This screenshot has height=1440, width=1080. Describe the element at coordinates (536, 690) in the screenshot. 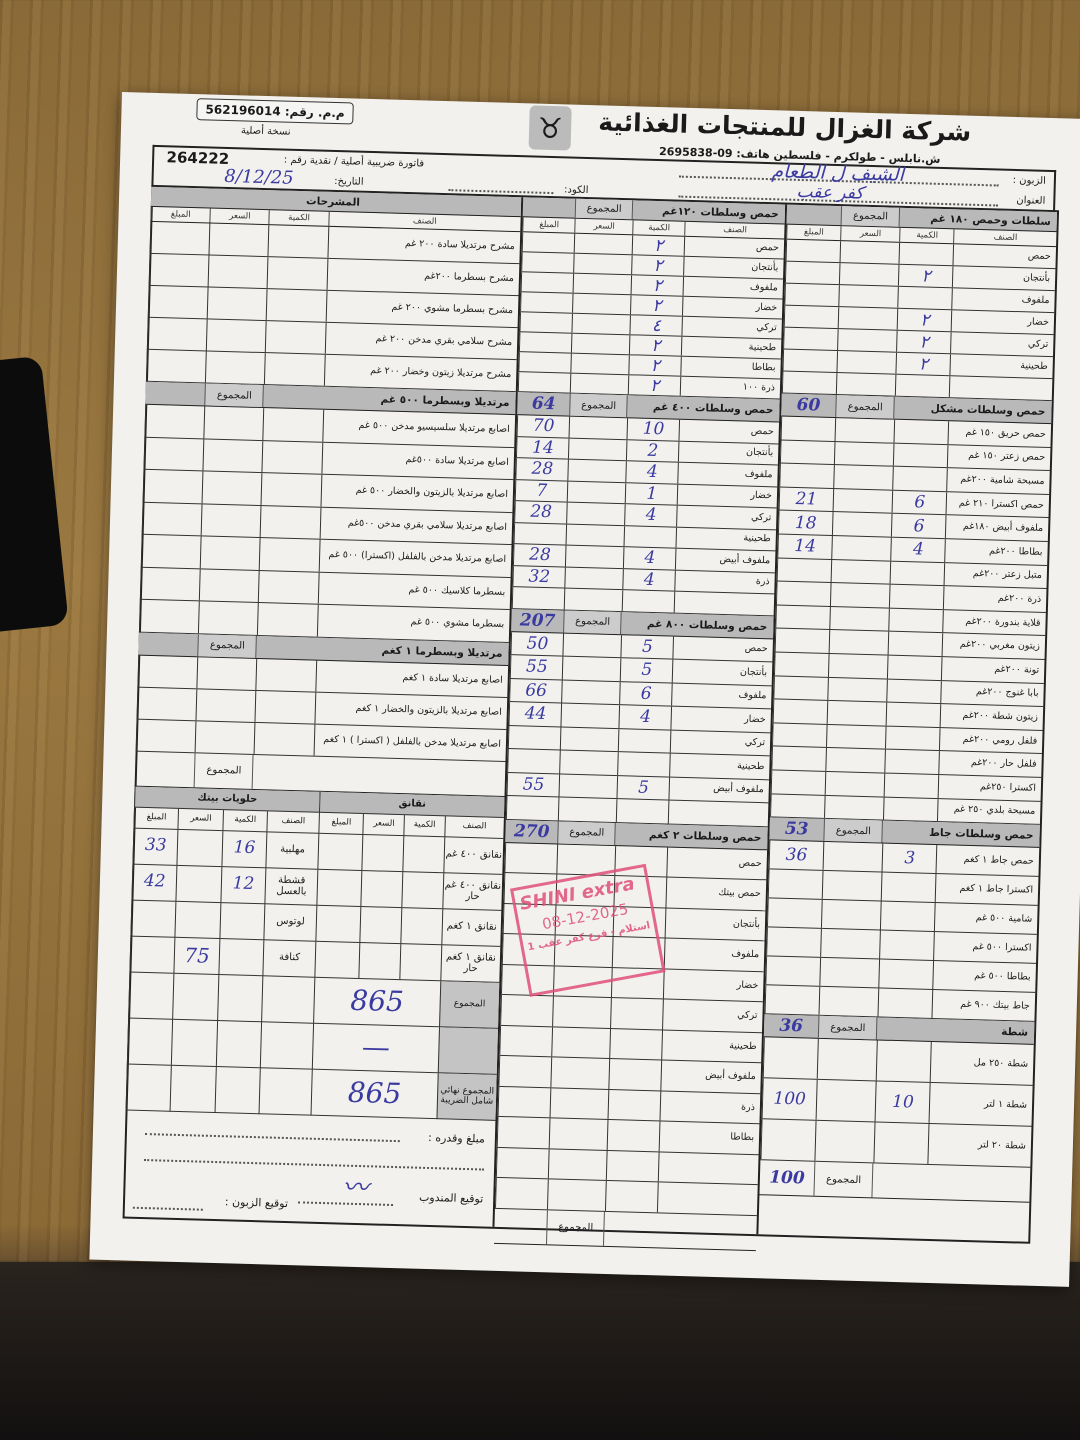

I see `amount-cell: 66` at that location.